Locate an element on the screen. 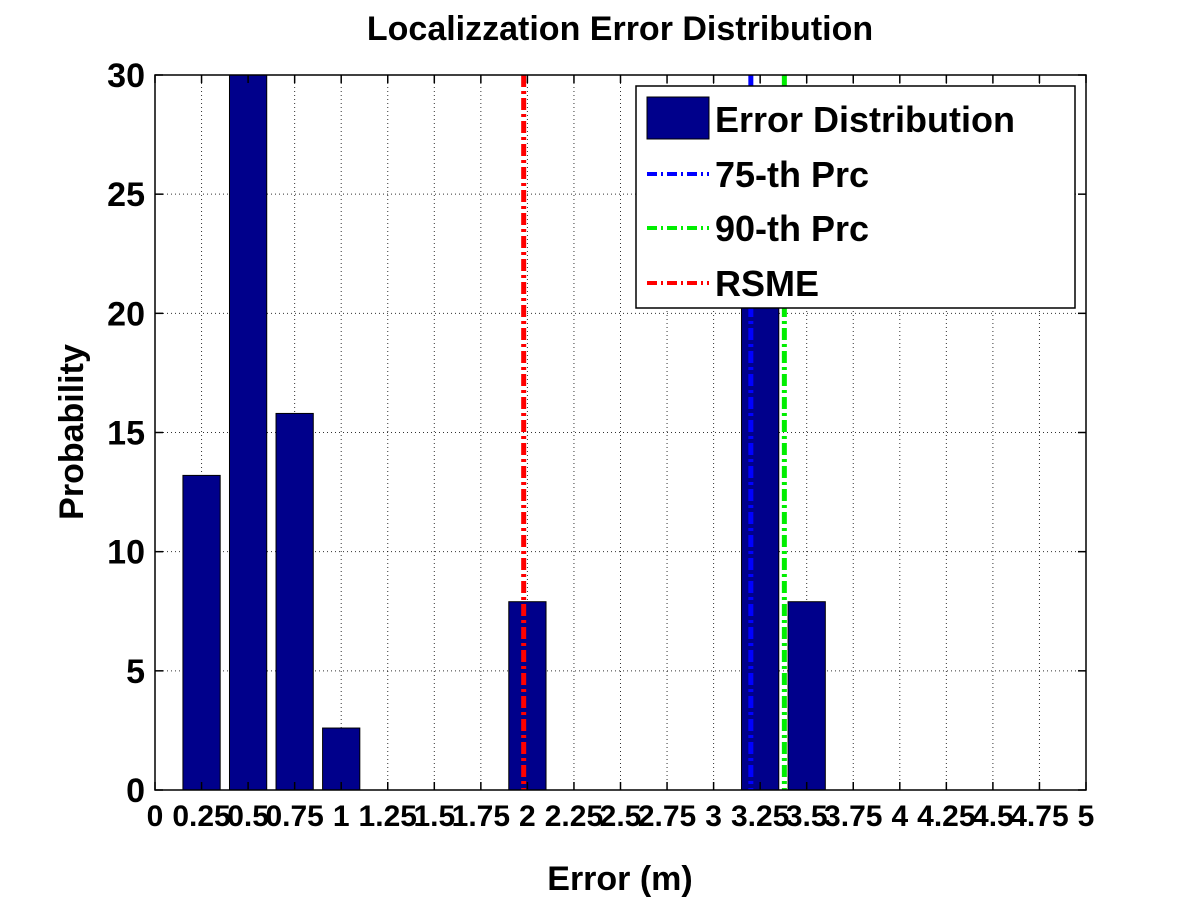 This screenshot has width=1200, height=901. y-tick-label: 30 is located at coordinates (126, 76).